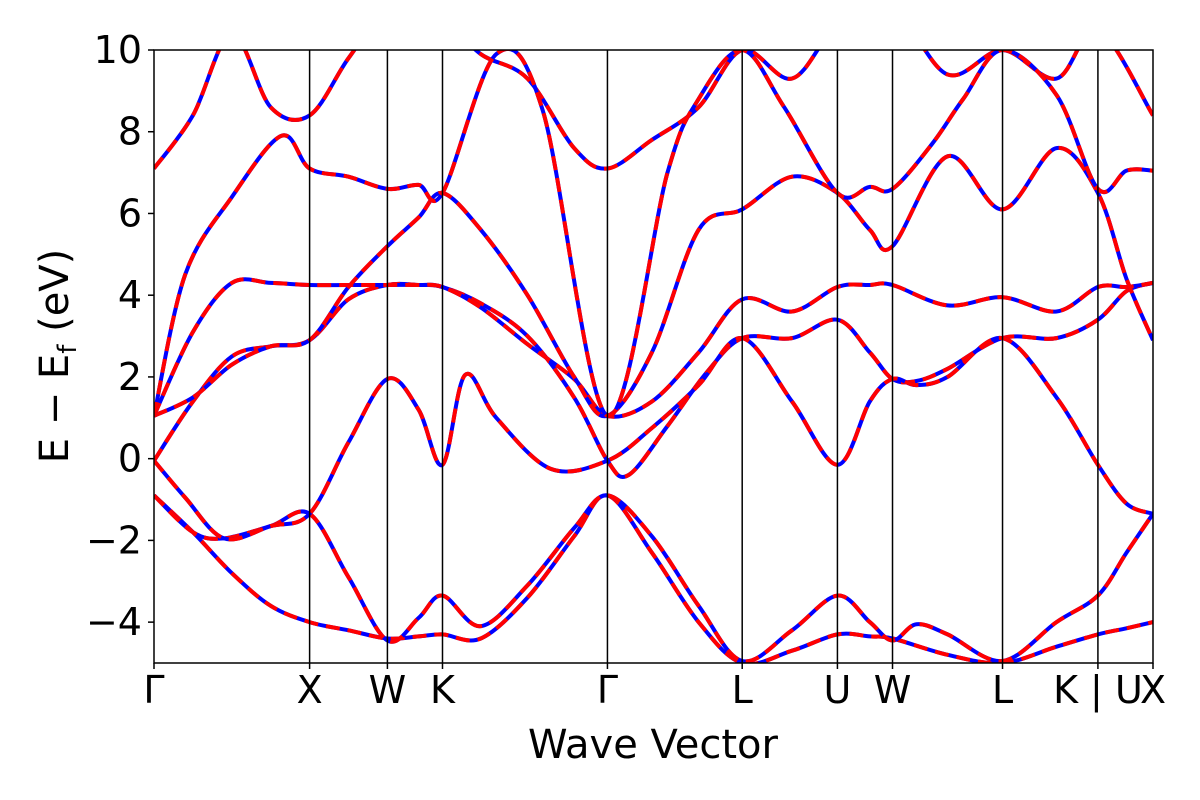  Describe the element at coordinates (653, 348) in the screenshot. I see `band-5-dashed-line` at that location.